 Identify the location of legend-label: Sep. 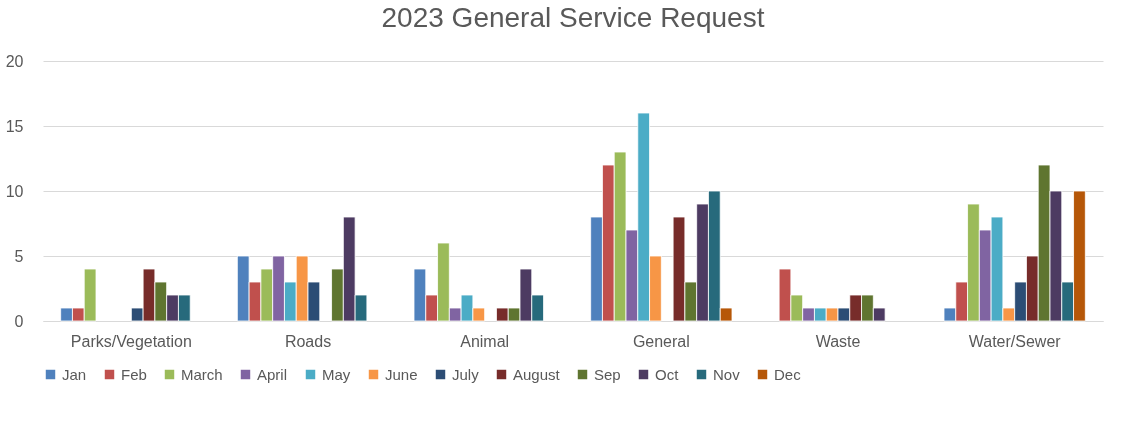
(607, 374).